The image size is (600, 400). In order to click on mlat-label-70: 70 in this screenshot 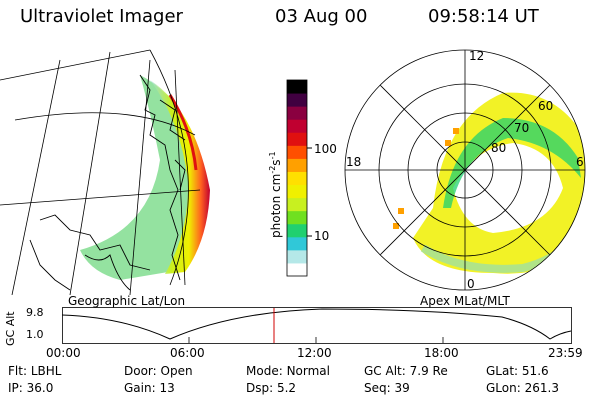, I will do `click(521, 128)`.